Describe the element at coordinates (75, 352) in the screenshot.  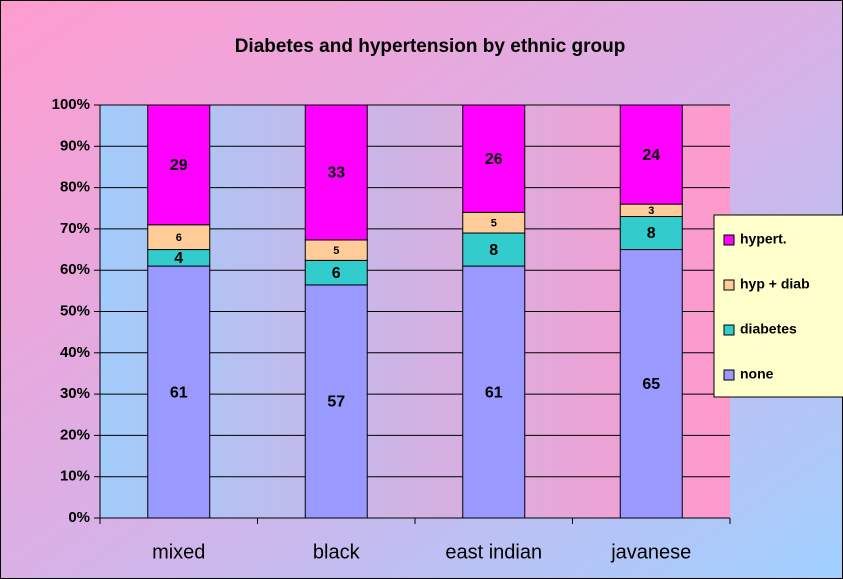
I see `y-tick-label: 40%` at that location.